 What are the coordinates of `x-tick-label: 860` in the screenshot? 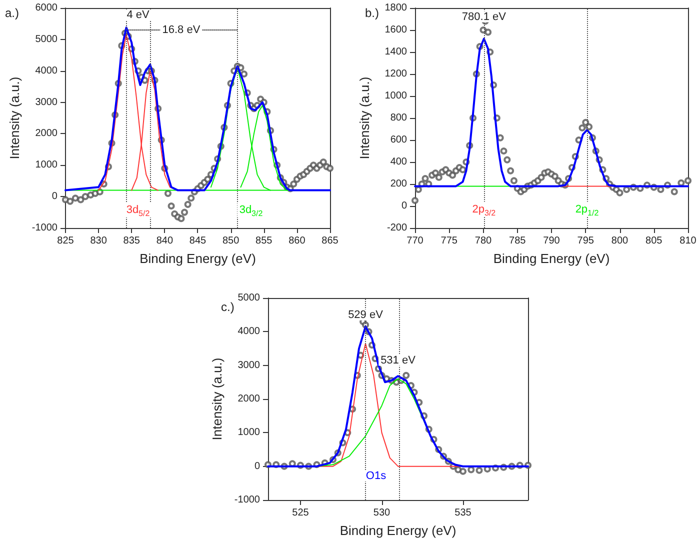 It's located at (297, 241).